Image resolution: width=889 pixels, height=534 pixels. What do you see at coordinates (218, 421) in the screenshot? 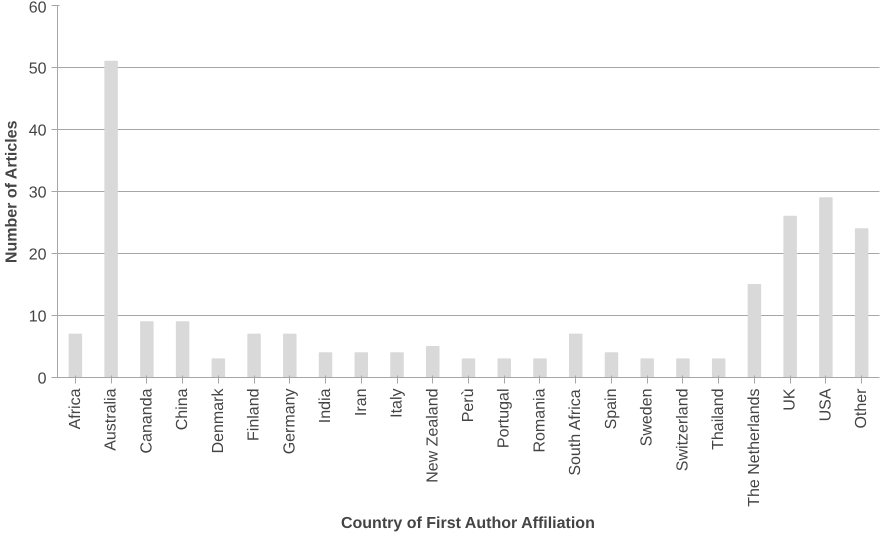
I see `x-tick-label: Denmark` at bounding box center [218, 421].